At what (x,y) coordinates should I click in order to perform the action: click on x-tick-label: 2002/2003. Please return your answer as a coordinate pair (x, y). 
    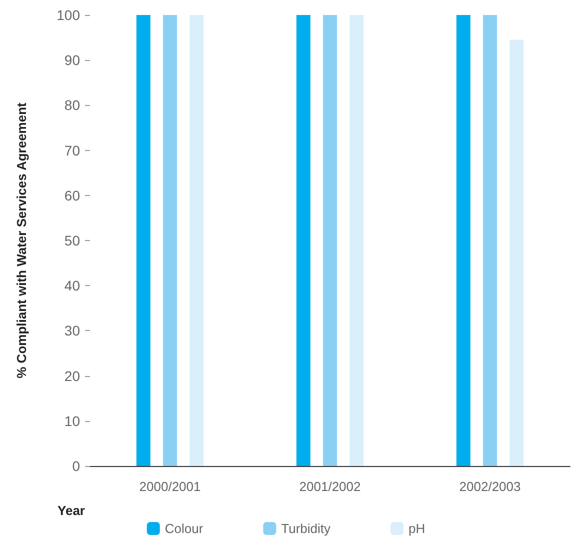
    Looking at the image, I should click on (490, 486).